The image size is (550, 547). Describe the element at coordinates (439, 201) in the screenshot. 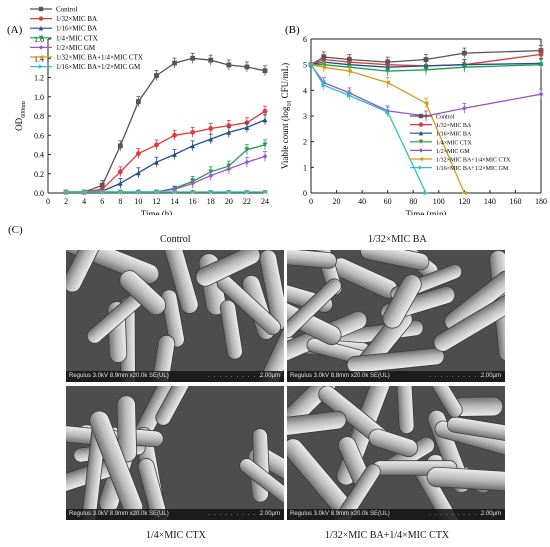

I see `x-tick-label: 100` at that location.